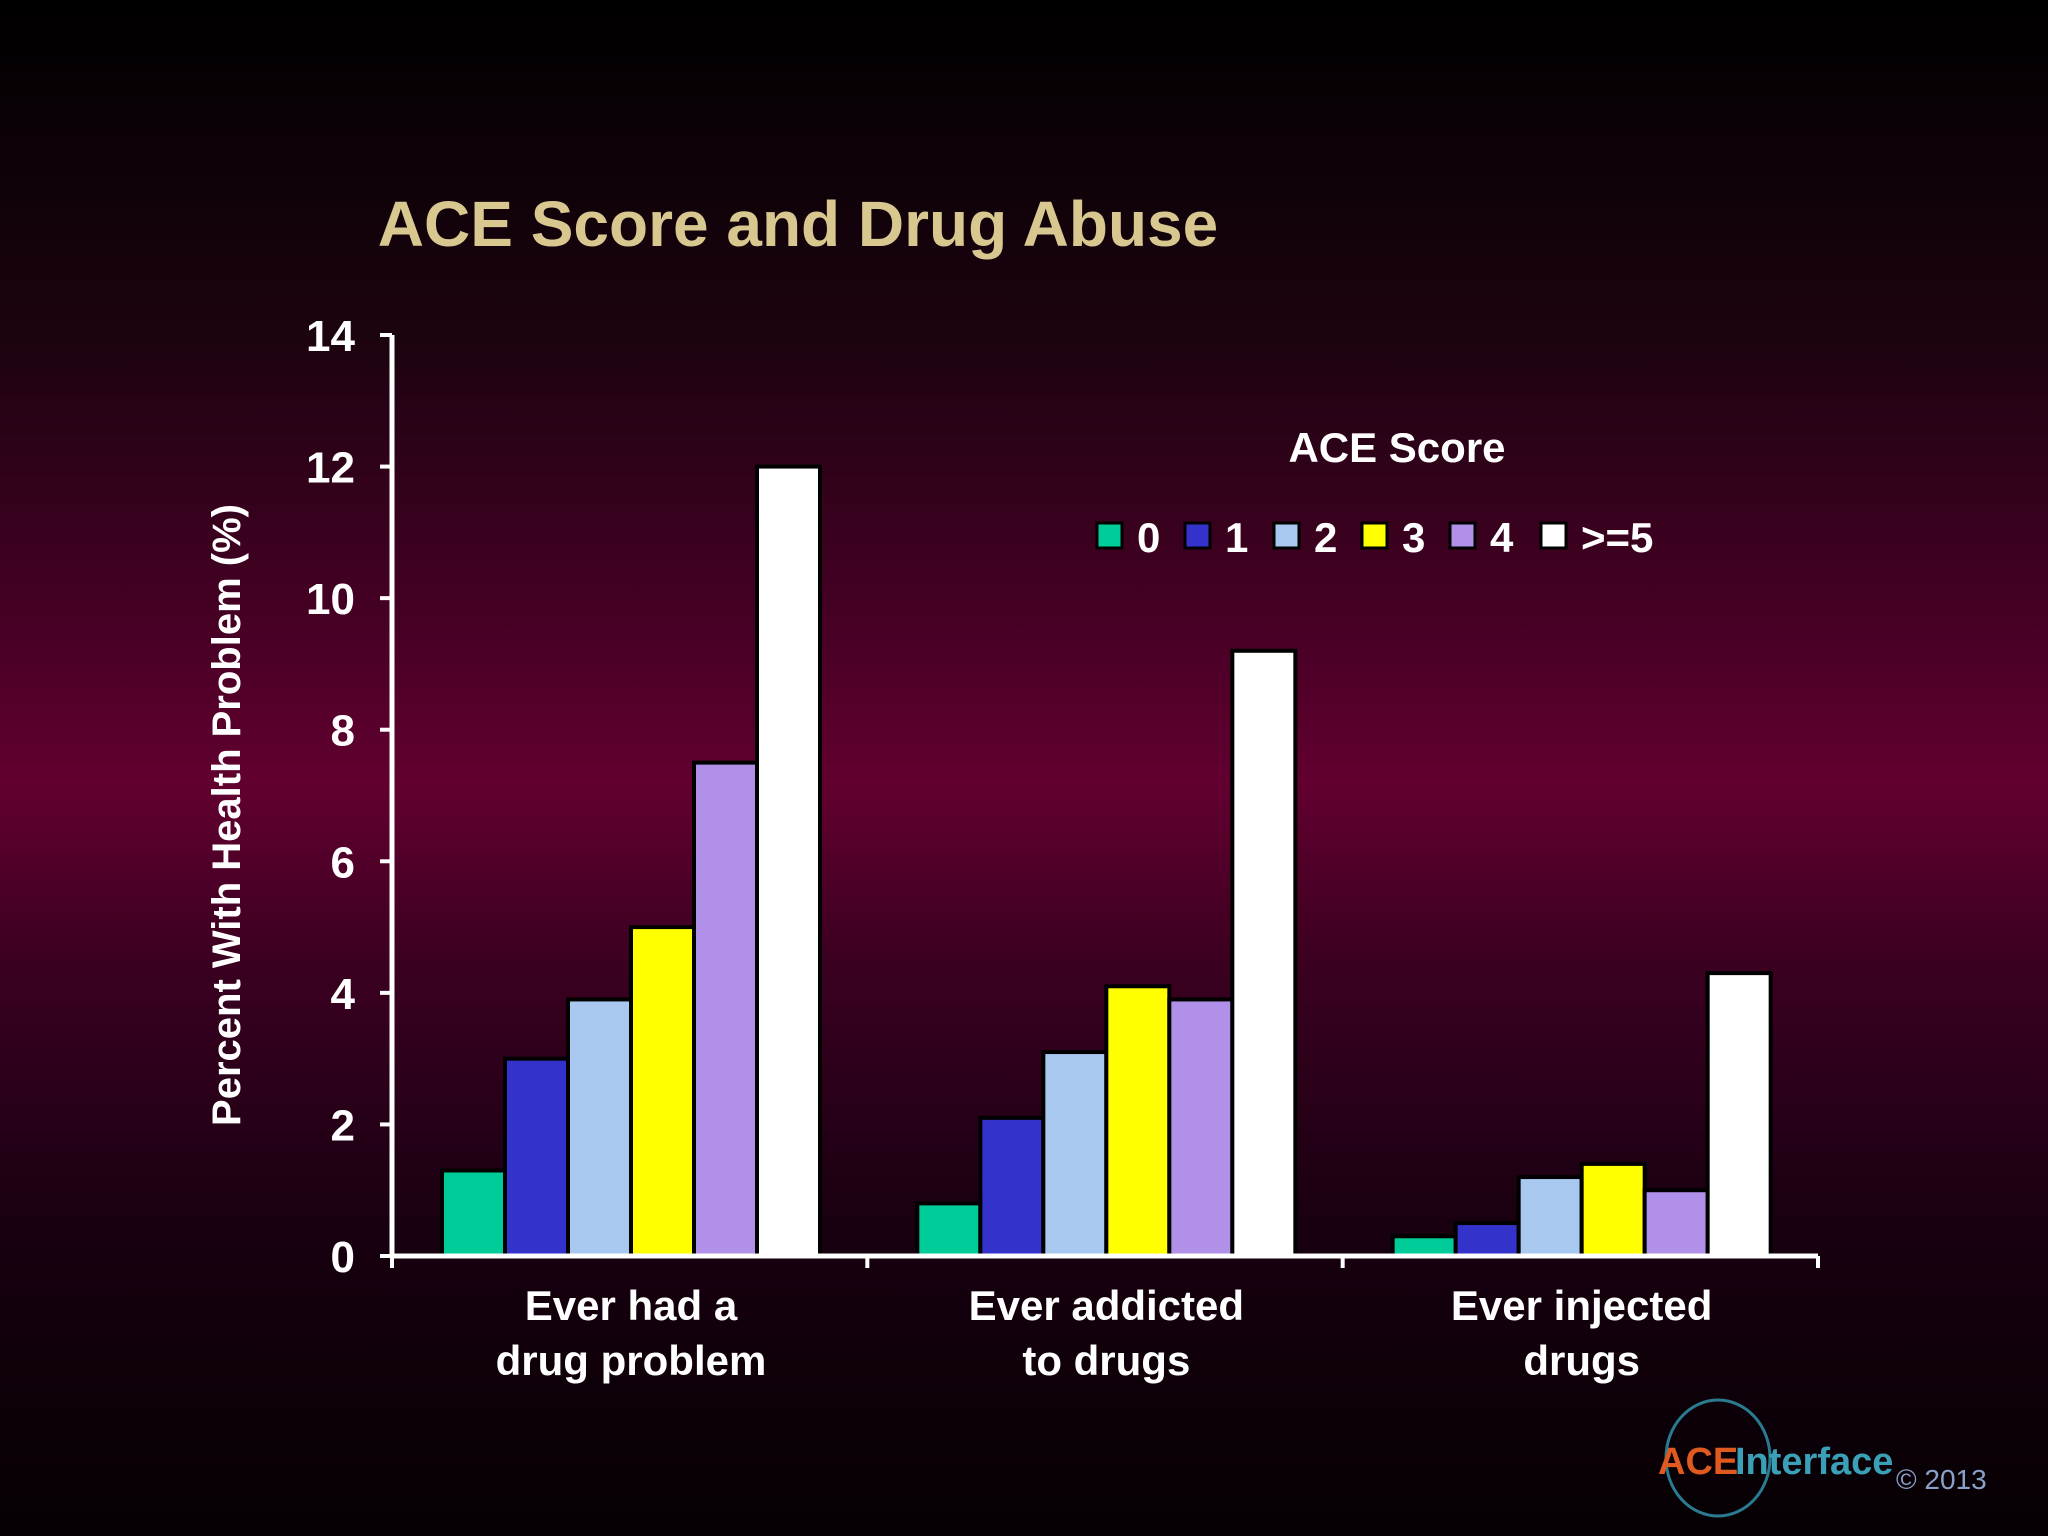 The width and height of the screenshot is (2048, 1536). What do you see at coordinates (1814, 1462) in the screenshot?
I see `logo-interface: Interface` at bounding box center [1814, 1462].